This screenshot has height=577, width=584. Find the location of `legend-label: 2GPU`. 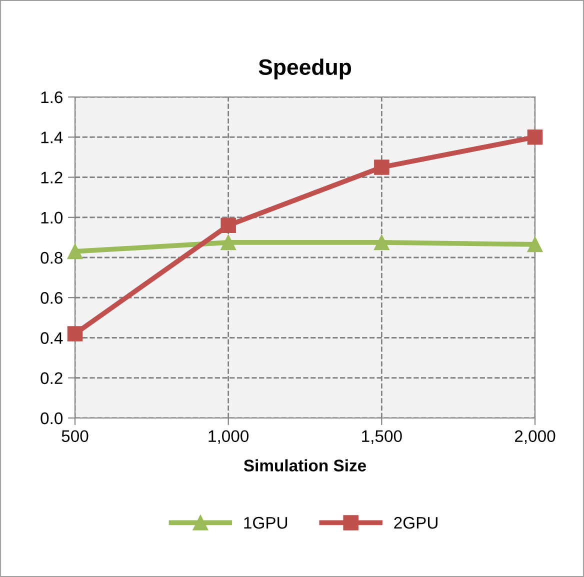

legend-label: 2GPU is located at coordinates (416, 522).